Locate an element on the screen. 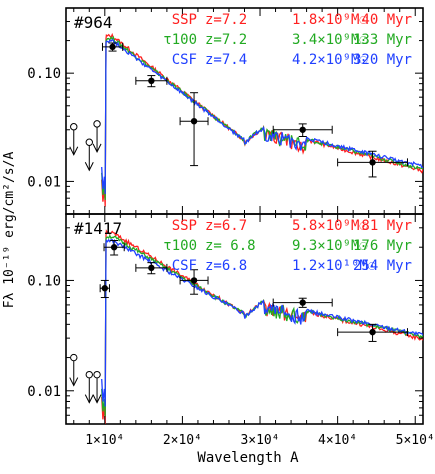  y-axis-label: Fλ 10⁻¹⁹ erg/cm²/s/A is located at coordinates (9, 230).